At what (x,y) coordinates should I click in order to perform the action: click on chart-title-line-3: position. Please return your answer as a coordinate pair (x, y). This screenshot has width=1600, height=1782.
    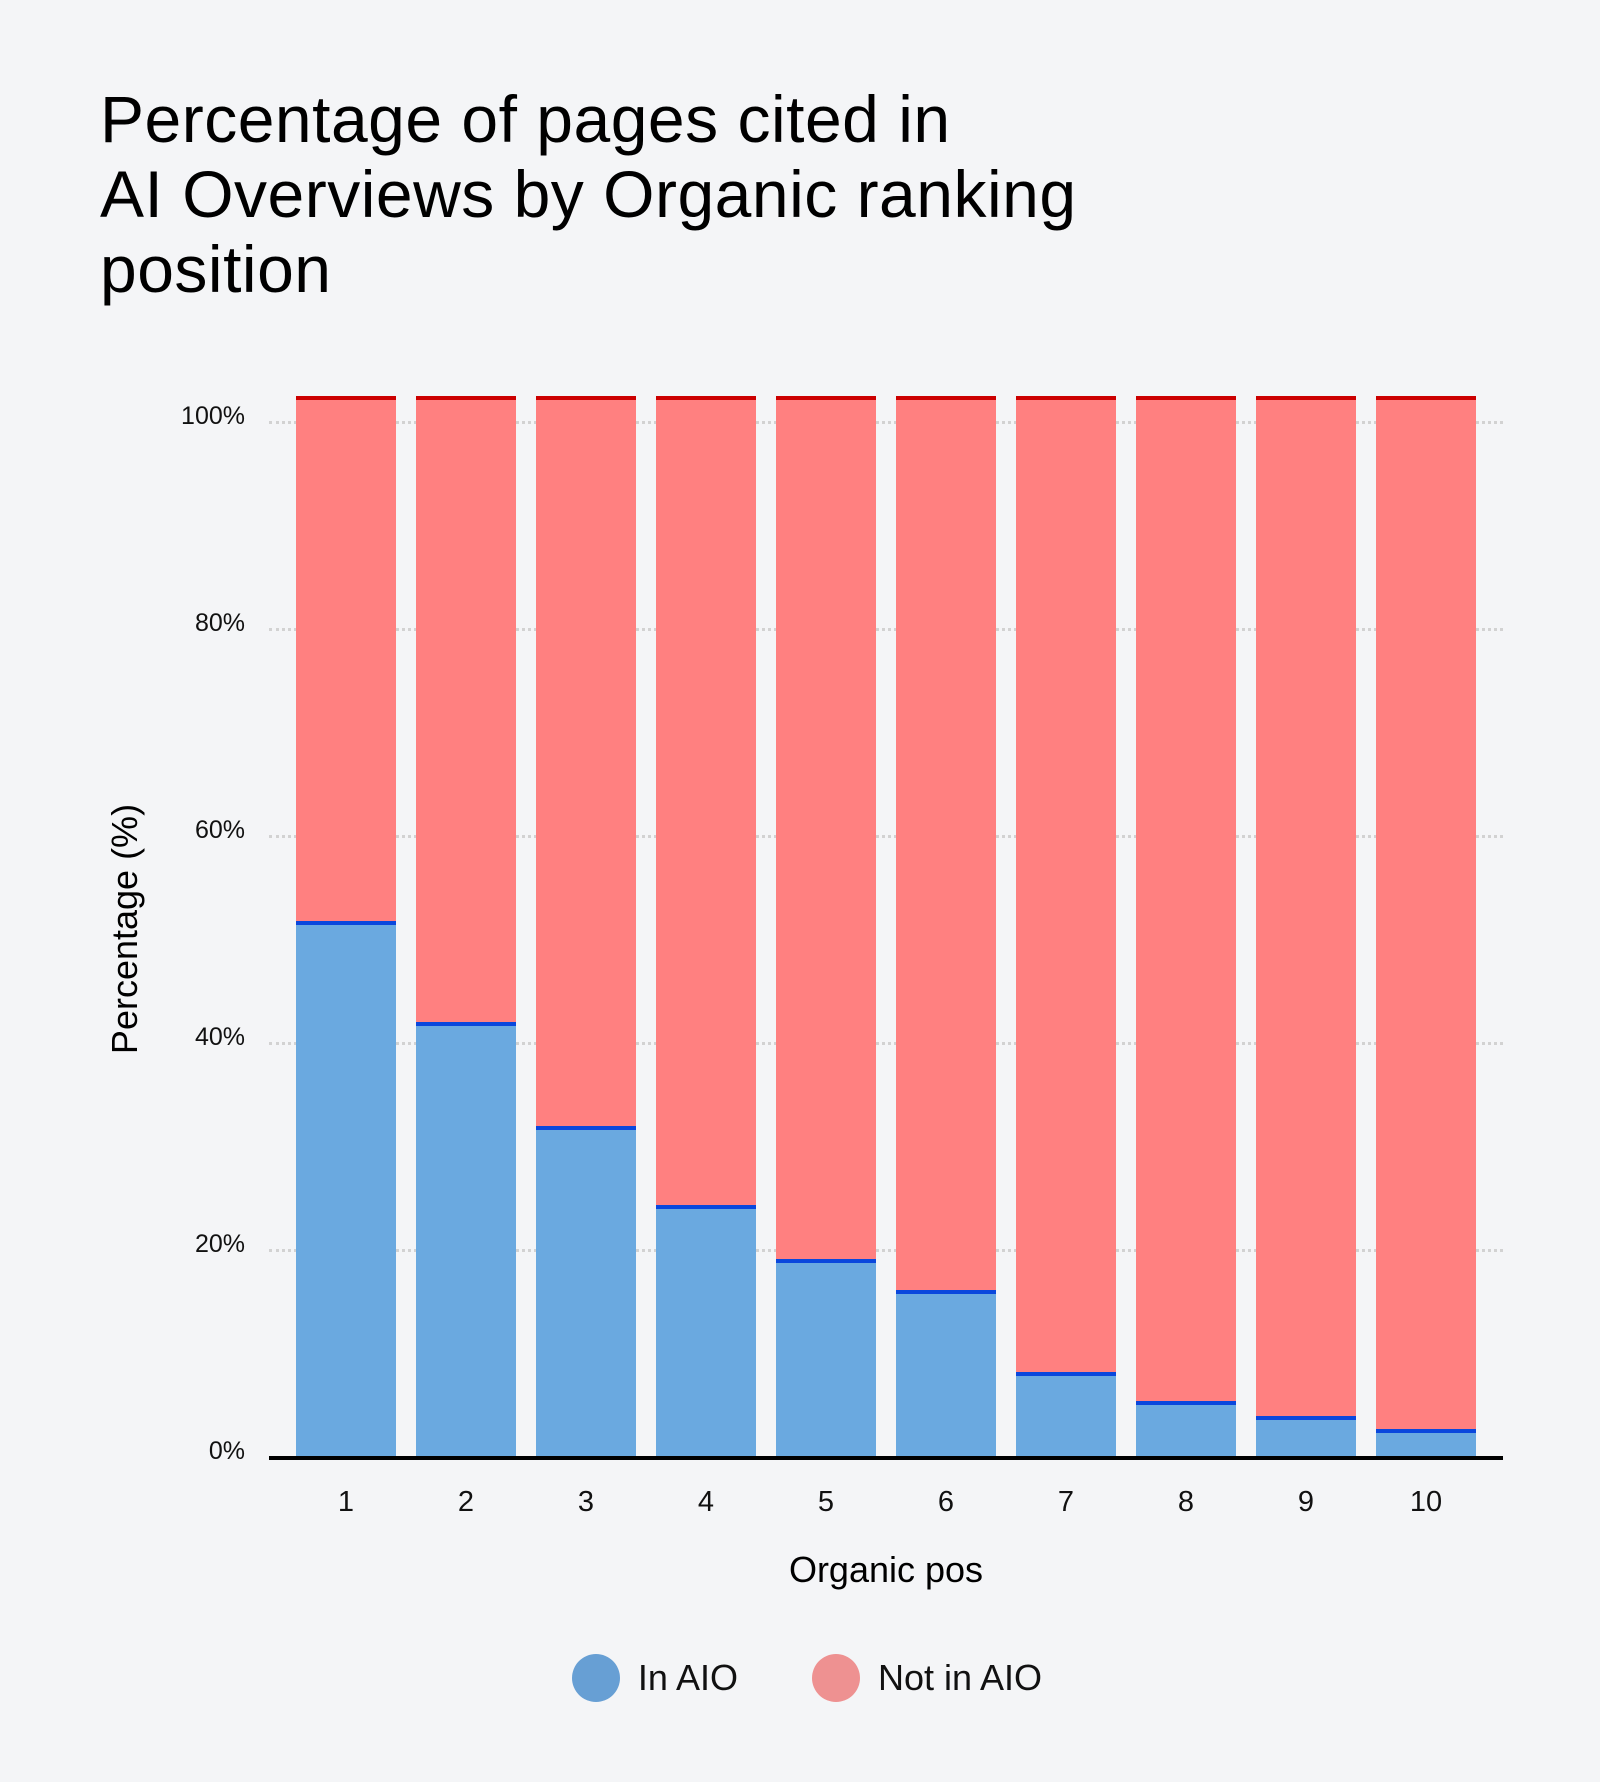
    Looking at the image, I should click on (216, 269).